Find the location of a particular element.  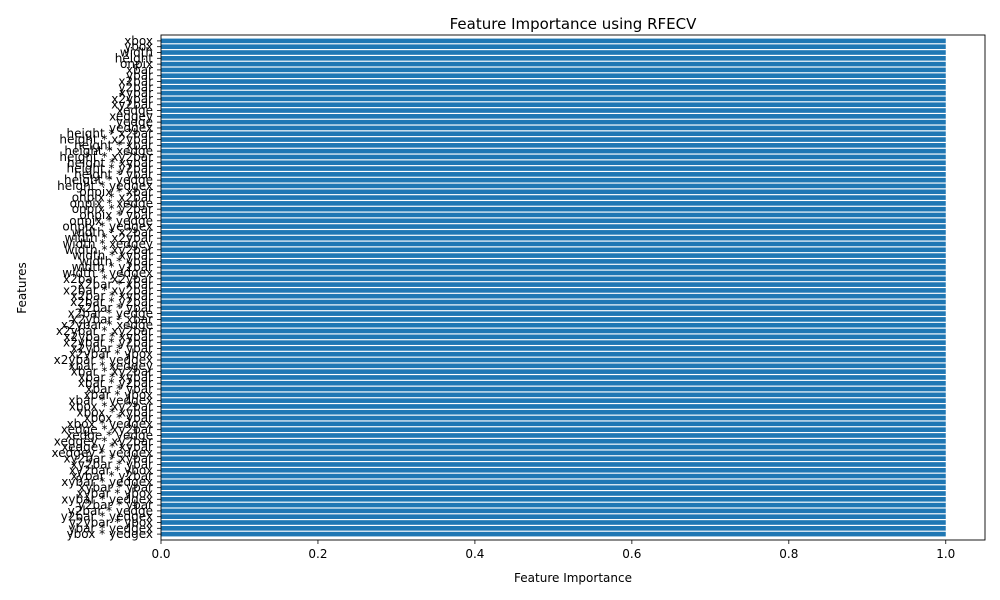

y-tick-label: xbar * xedgey is located at coordinates (111, 366).